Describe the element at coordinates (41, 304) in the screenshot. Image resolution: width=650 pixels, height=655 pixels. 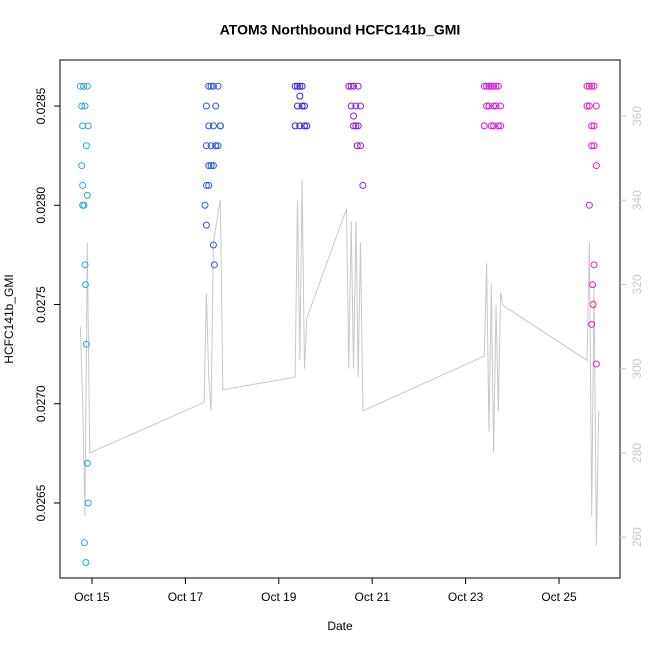
I see `y-tick-label: 0.0275` at that location.